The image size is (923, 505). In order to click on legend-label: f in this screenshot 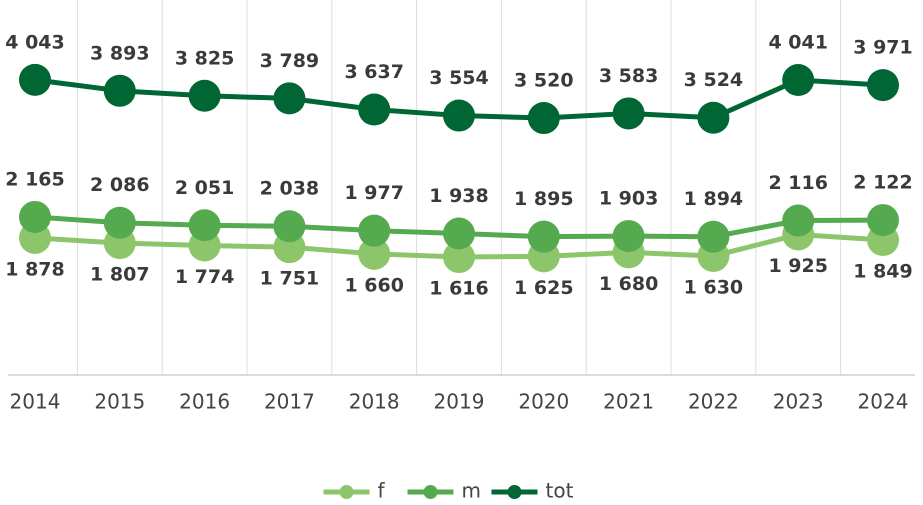, I will do `click(382, 491)`.